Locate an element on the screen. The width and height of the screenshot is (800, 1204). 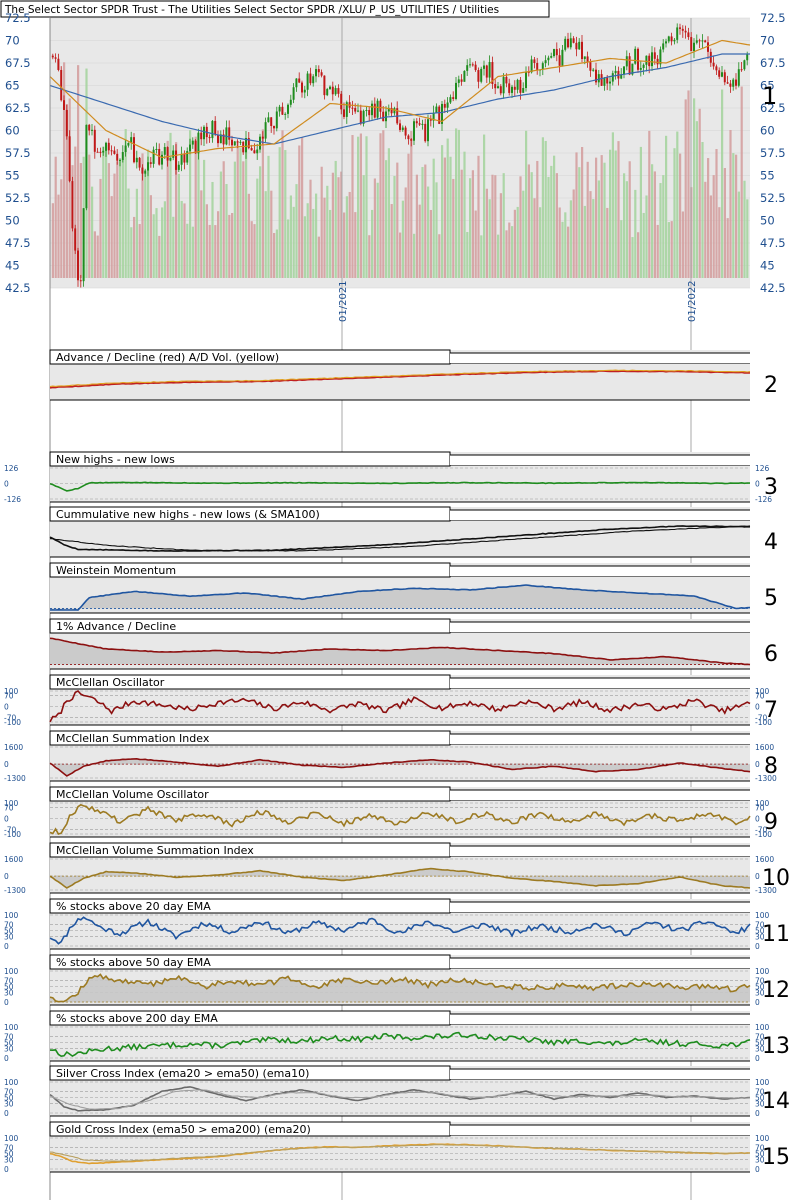
indicator-y-tick-right: -70 is located at coordinates (761, 717).